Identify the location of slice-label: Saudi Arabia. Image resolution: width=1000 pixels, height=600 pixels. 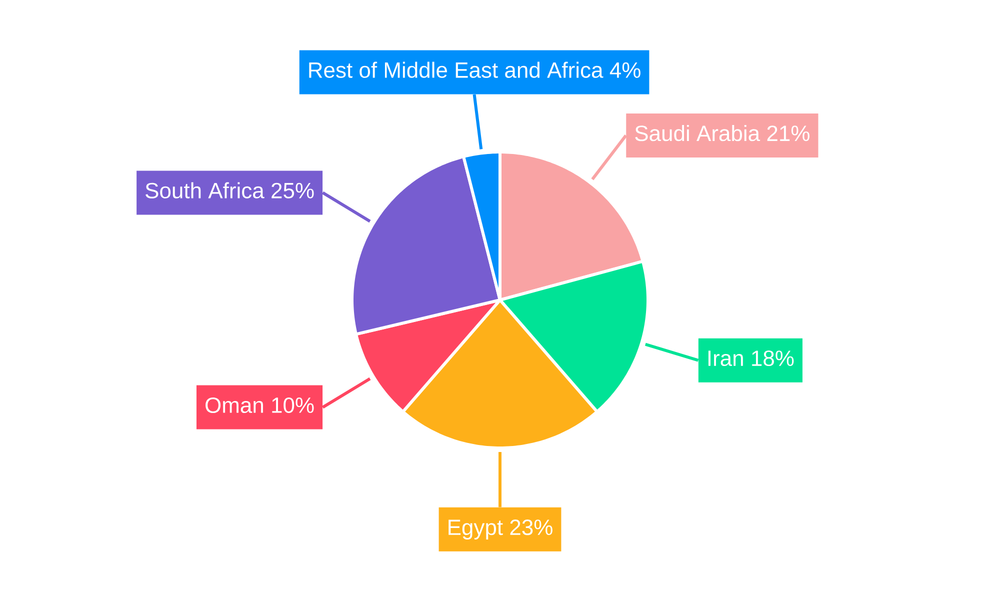
(697, 133).